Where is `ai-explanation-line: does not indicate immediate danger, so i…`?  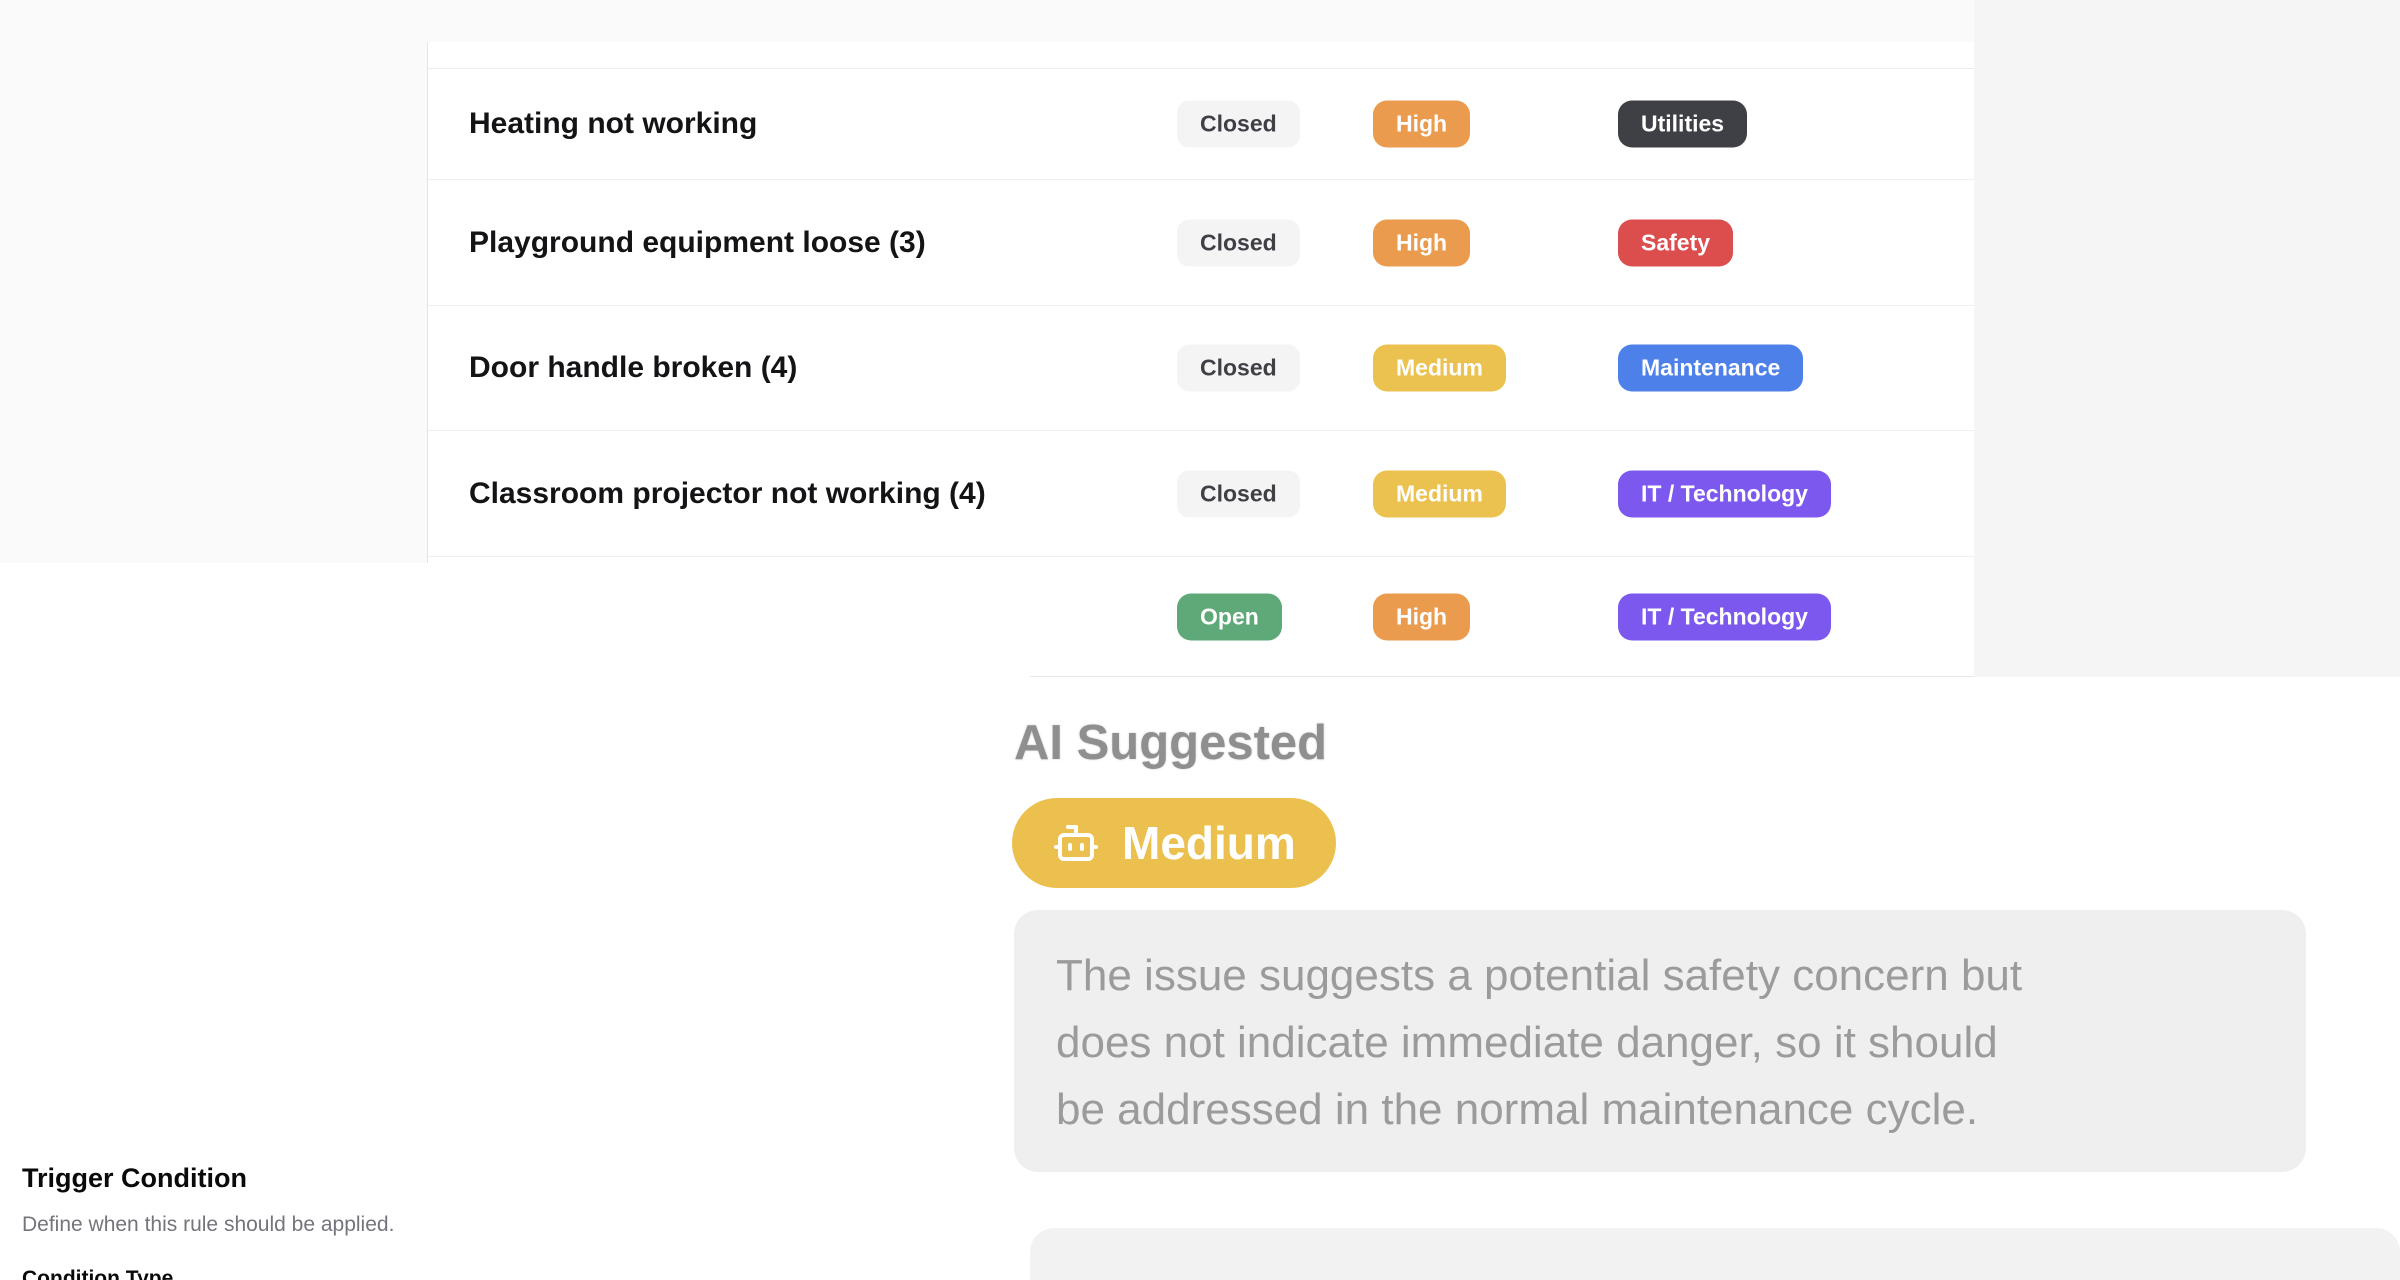 ai-explanation-line: does not indicate immediate danger, so i… is located at coordinates (1527, 1042).